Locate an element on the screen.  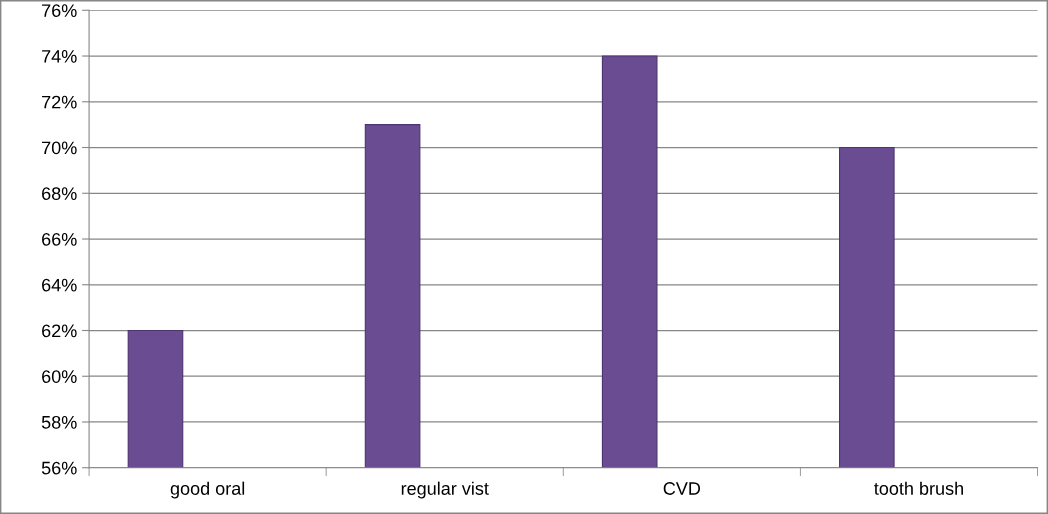
y-tick-label: 68% is located at coordinates (59, 193).